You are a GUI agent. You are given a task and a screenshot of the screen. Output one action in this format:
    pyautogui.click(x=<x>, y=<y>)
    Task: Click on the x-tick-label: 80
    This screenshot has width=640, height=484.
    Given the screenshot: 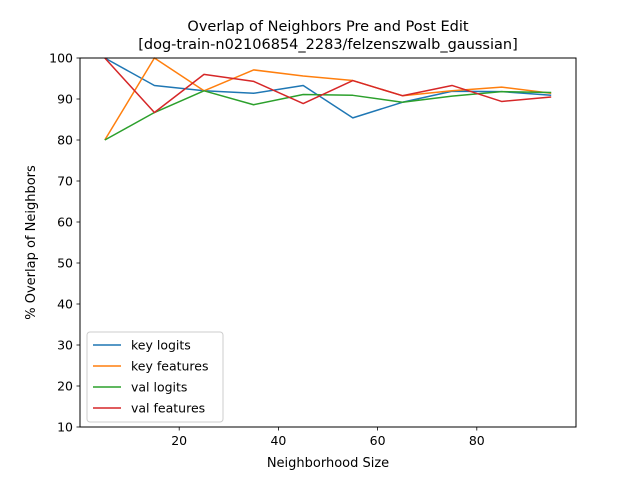 What is the action you would take?
    pyautogui.click(x=477, y=440)
    